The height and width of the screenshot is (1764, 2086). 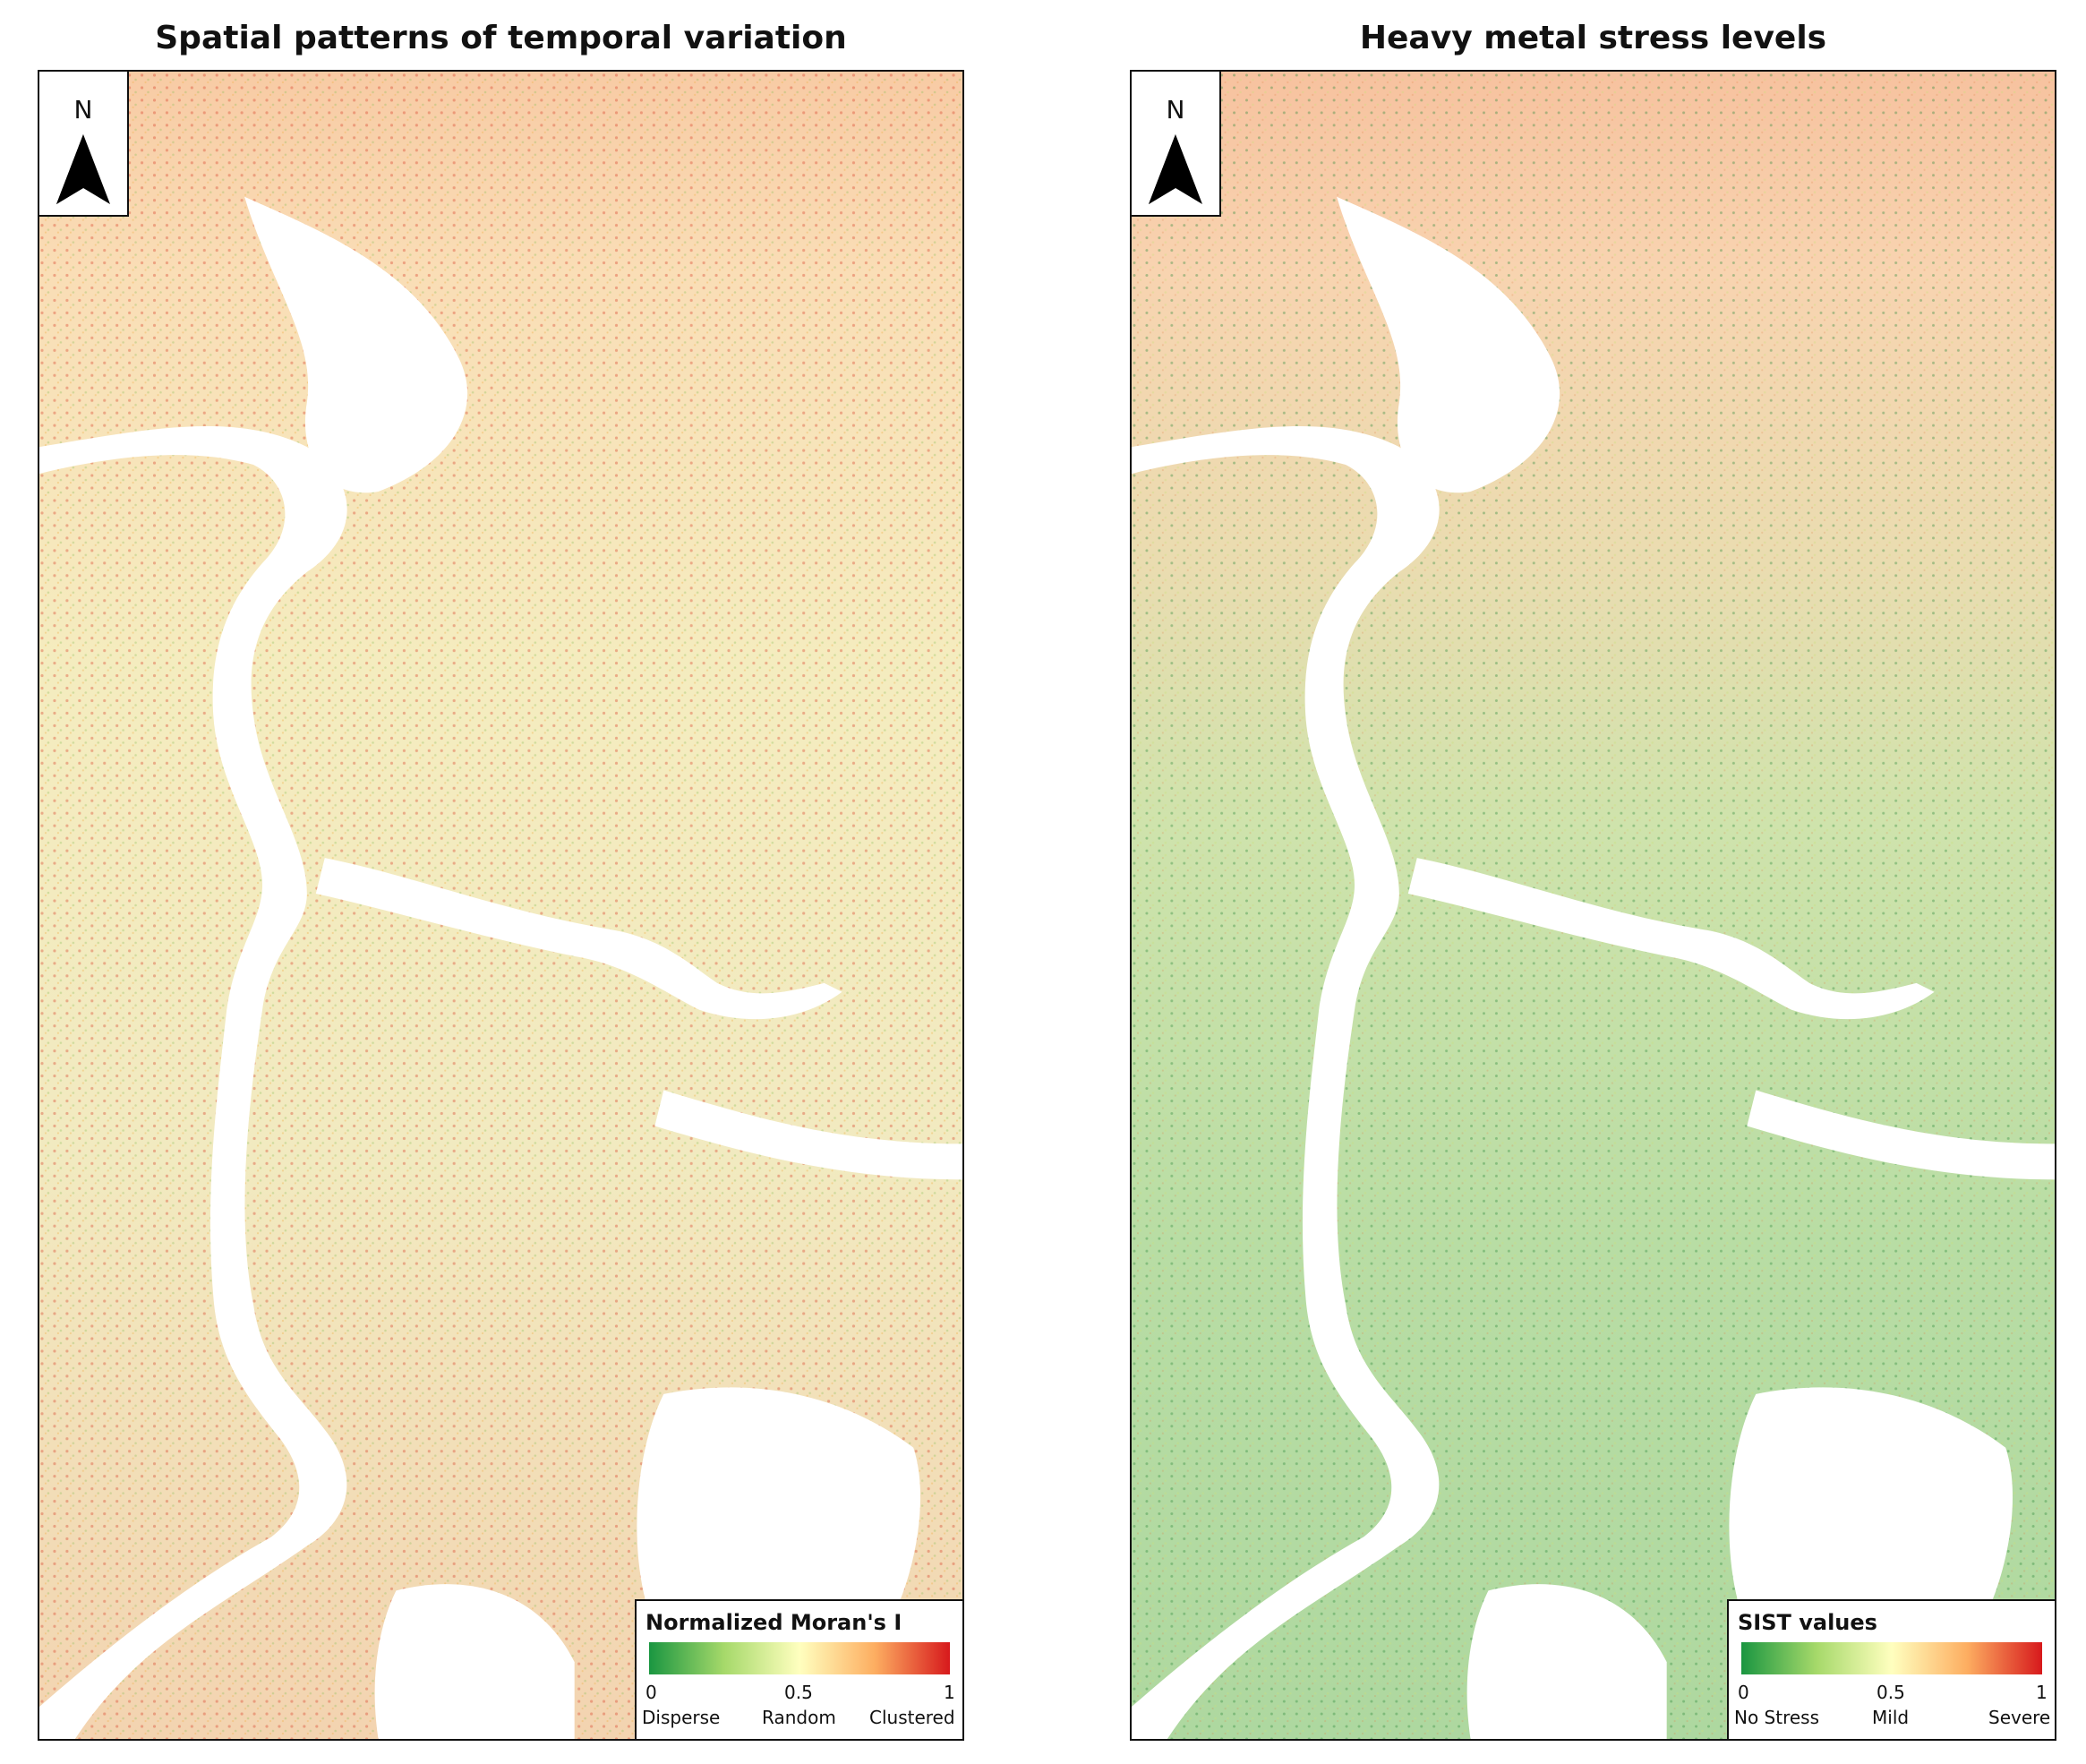 What do you see at coordinates (1777, 1718) in the screenshot?
I see `right-legend-cat-low: No Stress` at bounding box center [1777, 1718].